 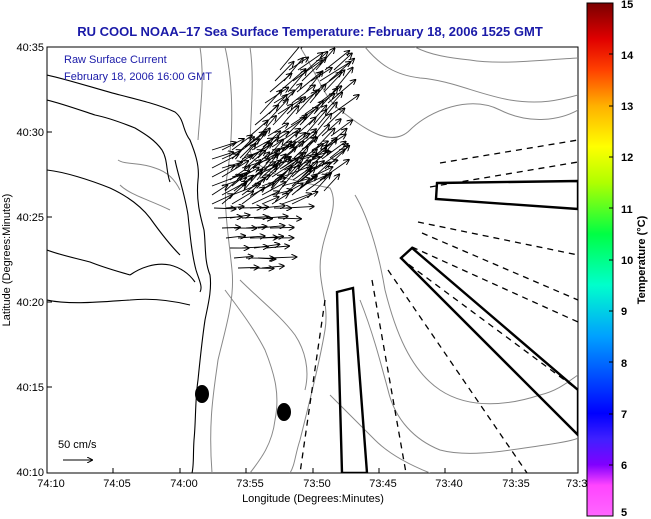 I want to click on x-tick-label: 73:55, so click(x=250, y=484).